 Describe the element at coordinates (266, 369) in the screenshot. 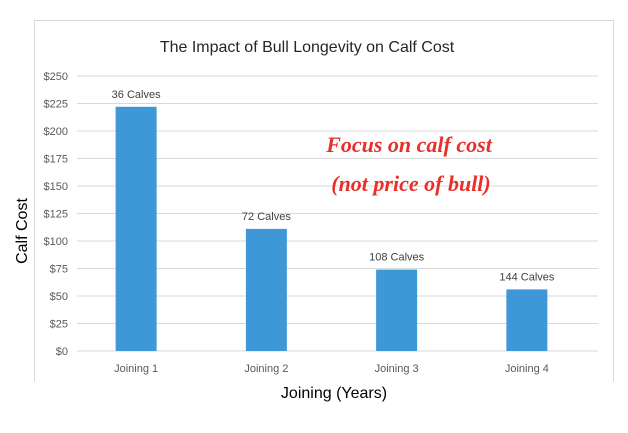

I see `x-tick-label-2: Joining 2` at that location.